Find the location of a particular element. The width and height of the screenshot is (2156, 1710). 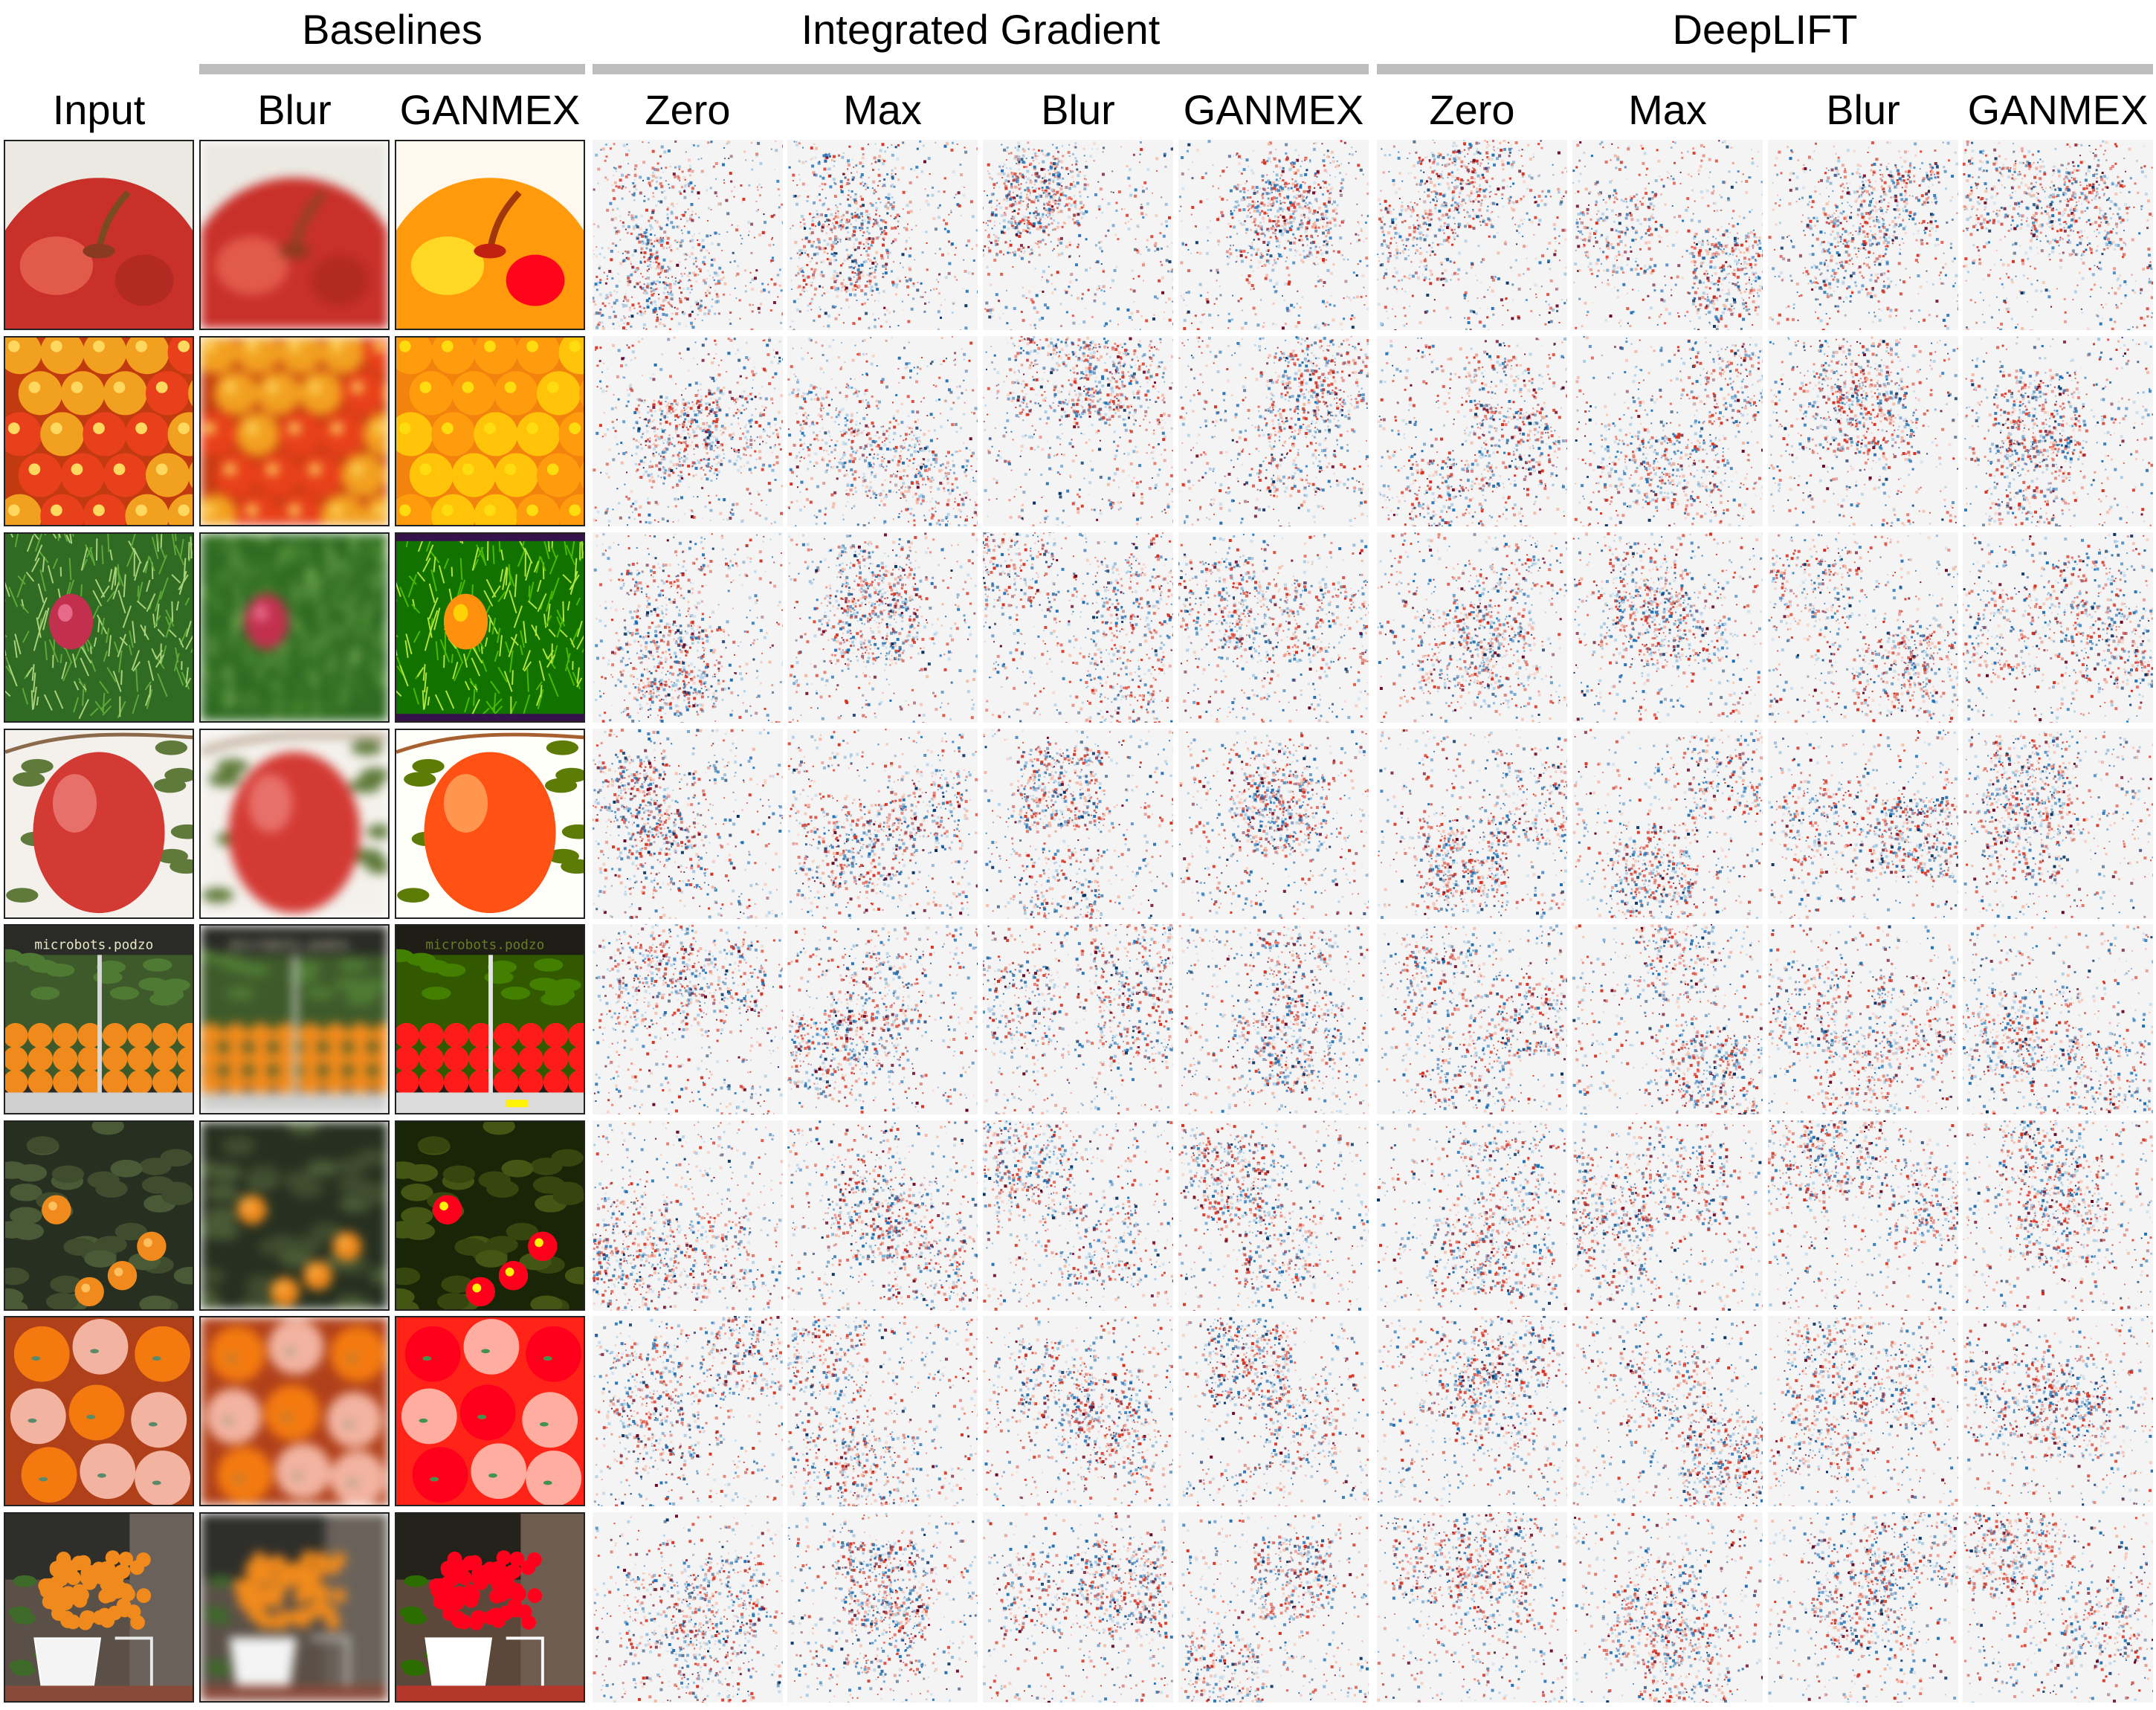

column-header: Max is located at coordinates (1668, 110).